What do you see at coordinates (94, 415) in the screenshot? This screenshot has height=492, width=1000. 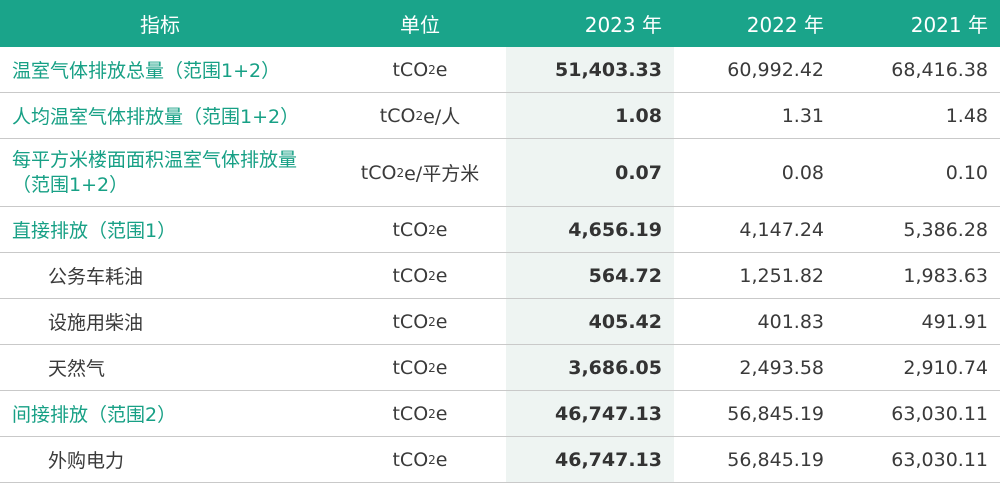 I see `indicator-label: 间接排放（范围2）` at bounding box center [94, 415].